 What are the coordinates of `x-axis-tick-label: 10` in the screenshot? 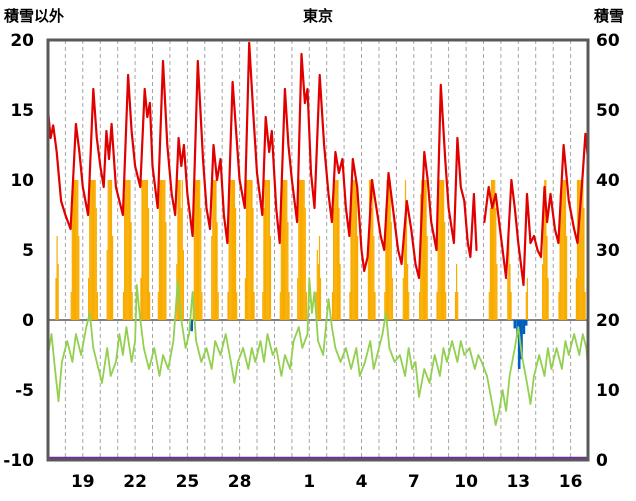 It's located at (466, 482).